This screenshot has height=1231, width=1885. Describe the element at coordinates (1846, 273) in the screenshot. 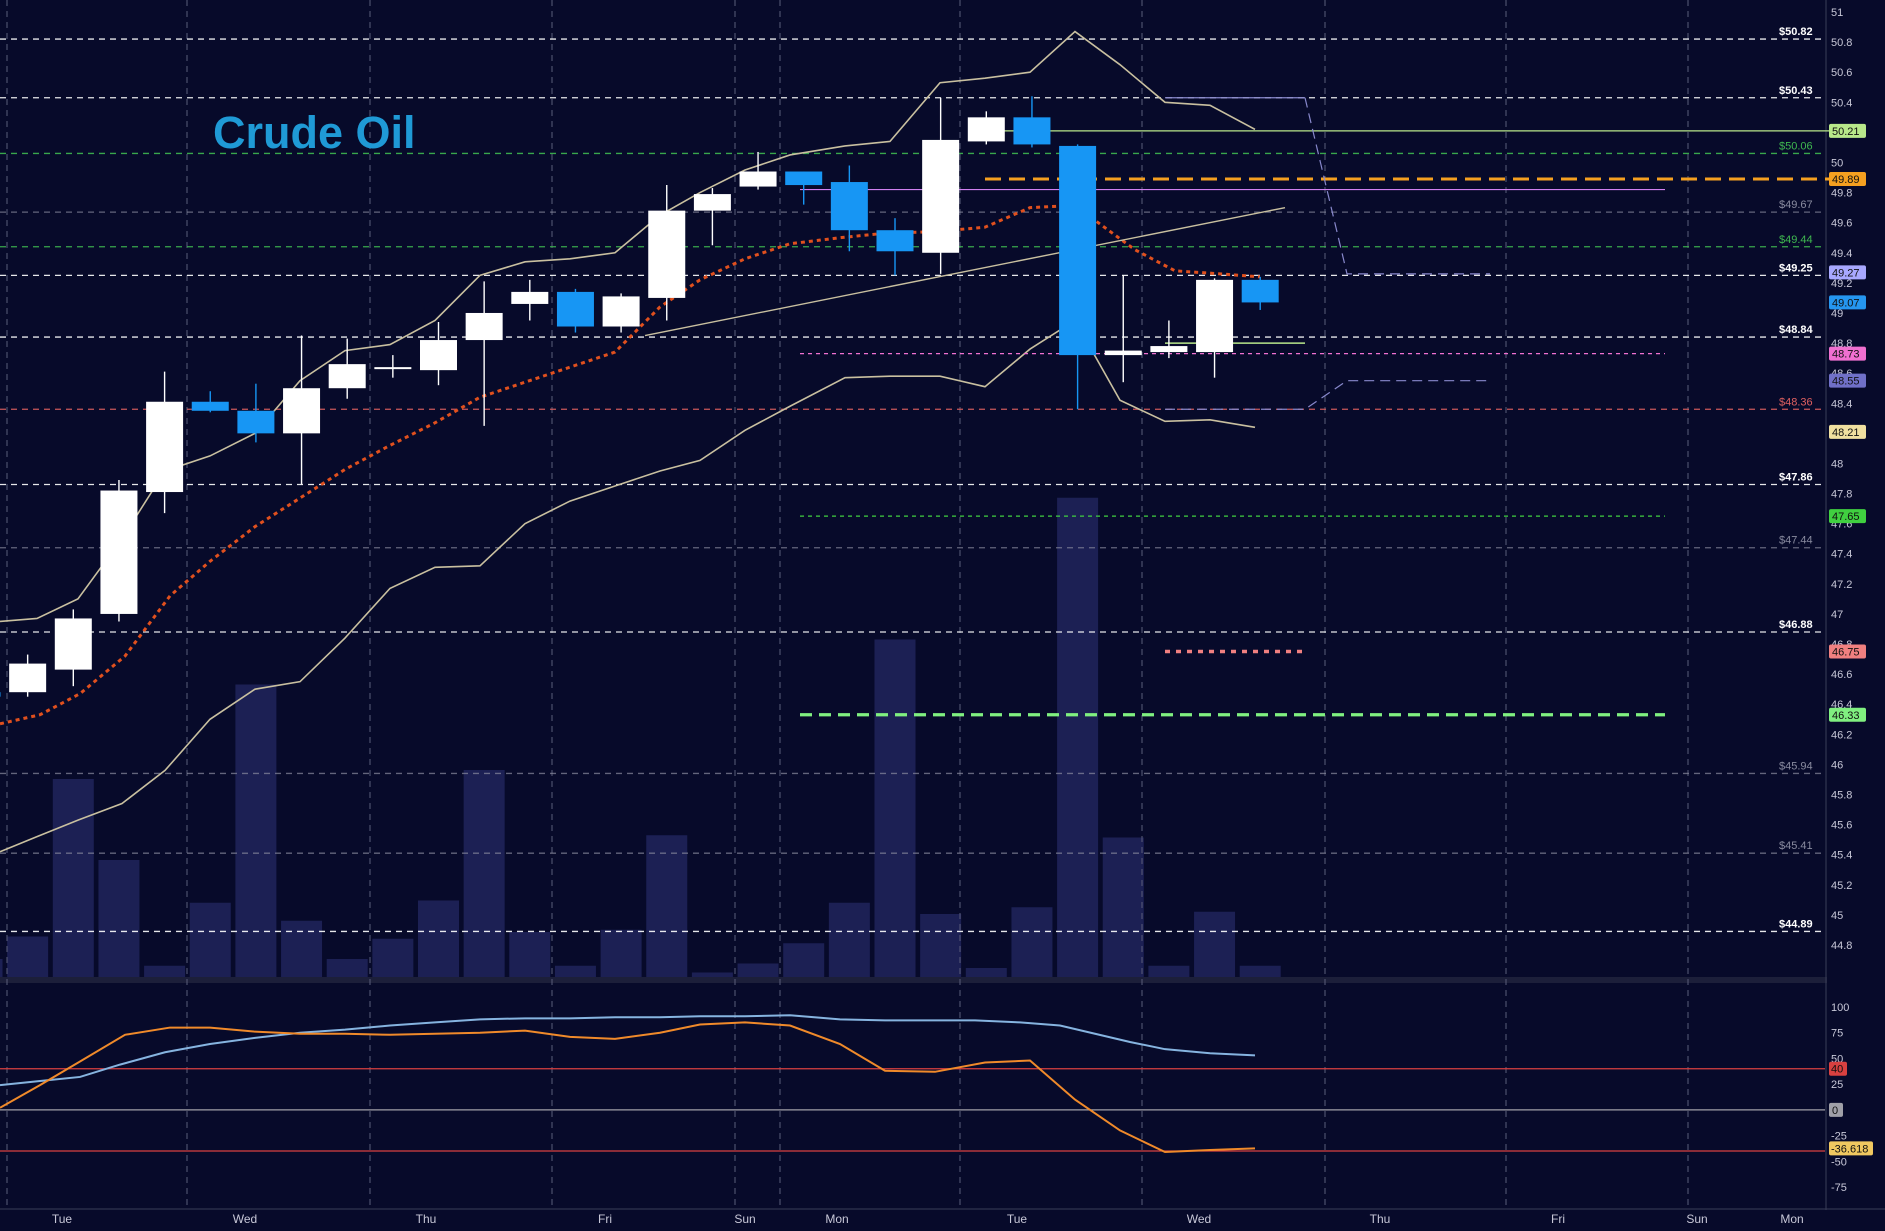

I see `price-badge-label: 49.27` at that location.